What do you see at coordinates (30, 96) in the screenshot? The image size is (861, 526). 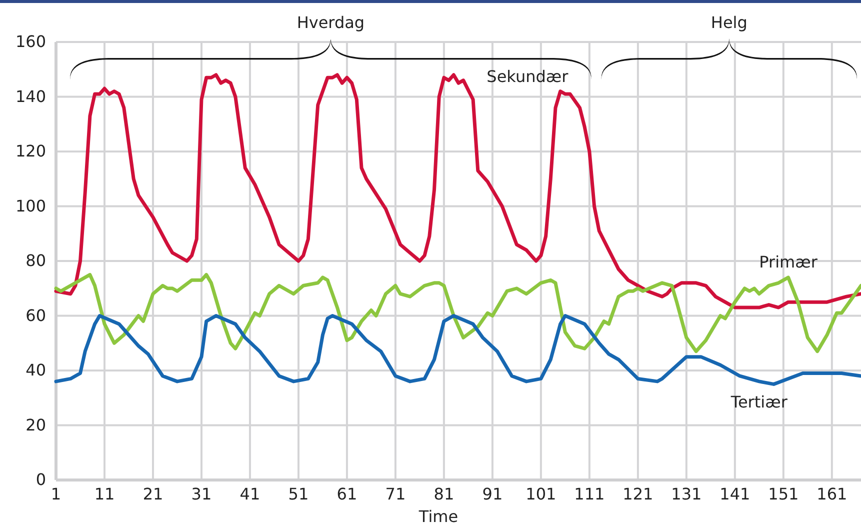 I see `y-tick-label: 140` at bounding box center [30, 96].